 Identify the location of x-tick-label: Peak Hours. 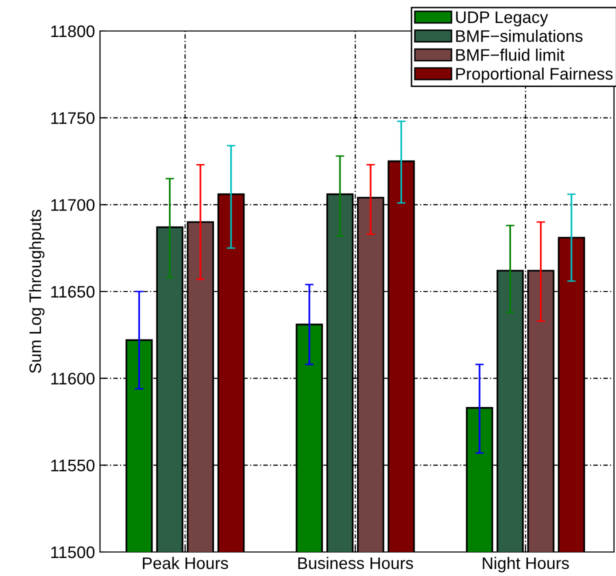
(185, 563).